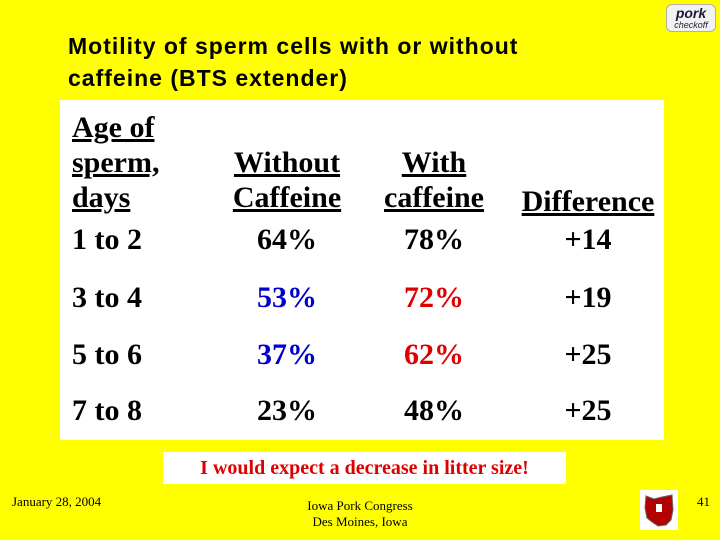  Describe the element at coordinates (107, 239) in the screenshot. I see `row-1-age: 1 to 2` at that location.